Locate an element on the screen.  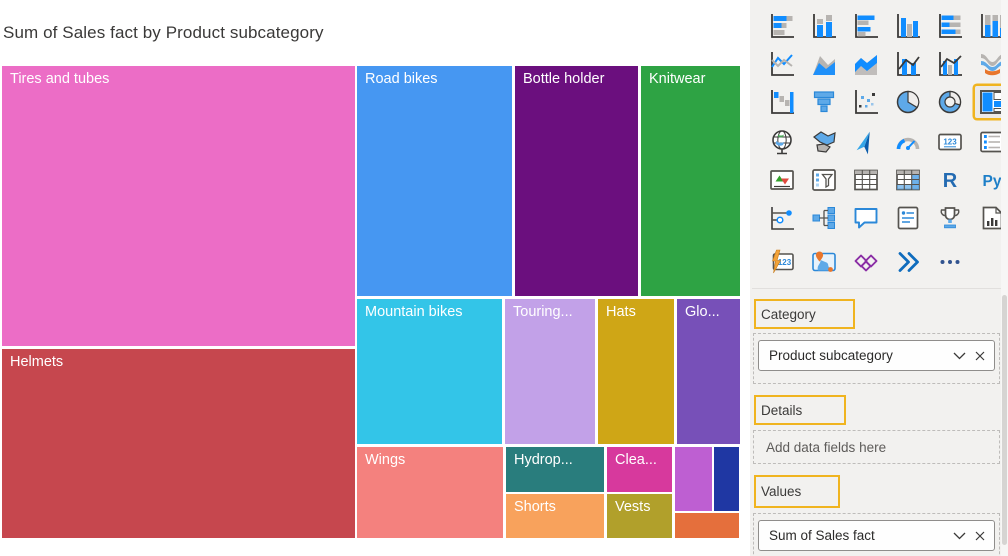
scatter-chart-icon is located at coordinates (866, 102).